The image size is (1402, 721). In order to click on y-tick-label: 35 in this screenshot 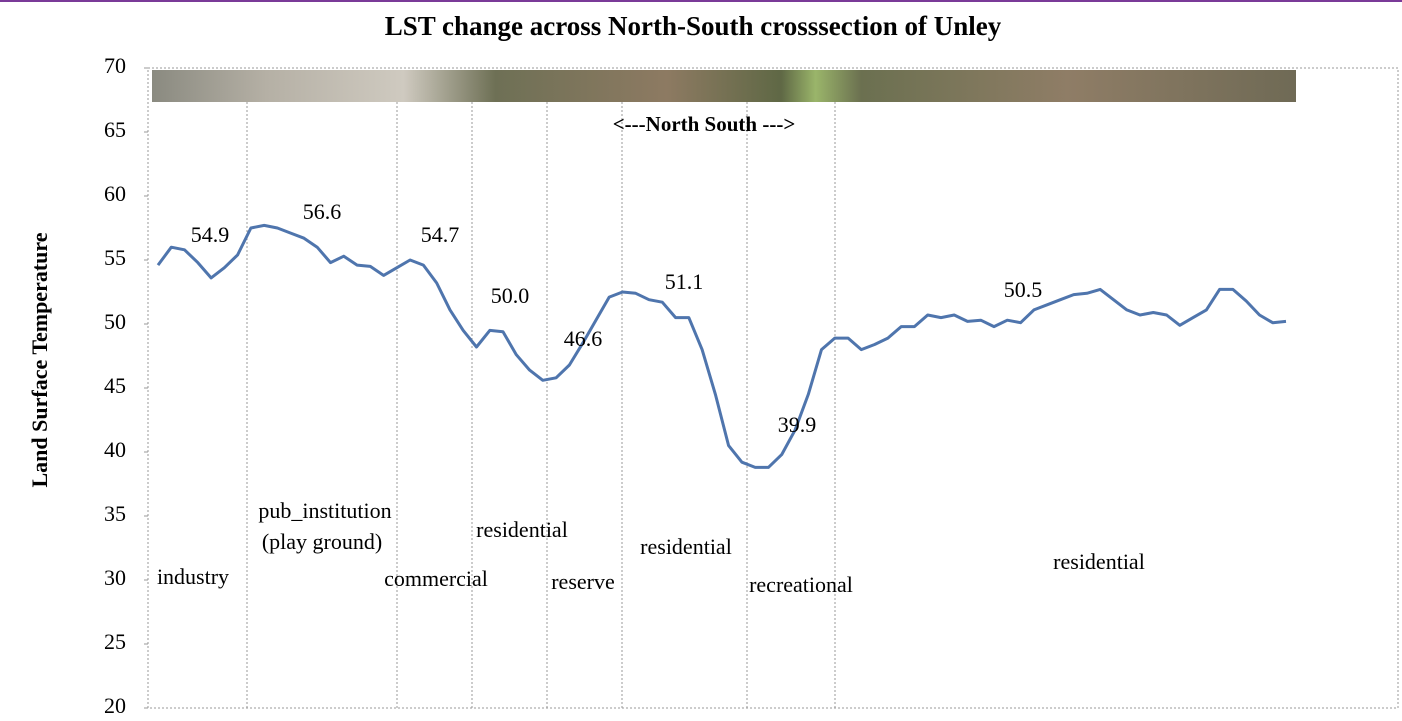, I will do `click(115, 513)`.